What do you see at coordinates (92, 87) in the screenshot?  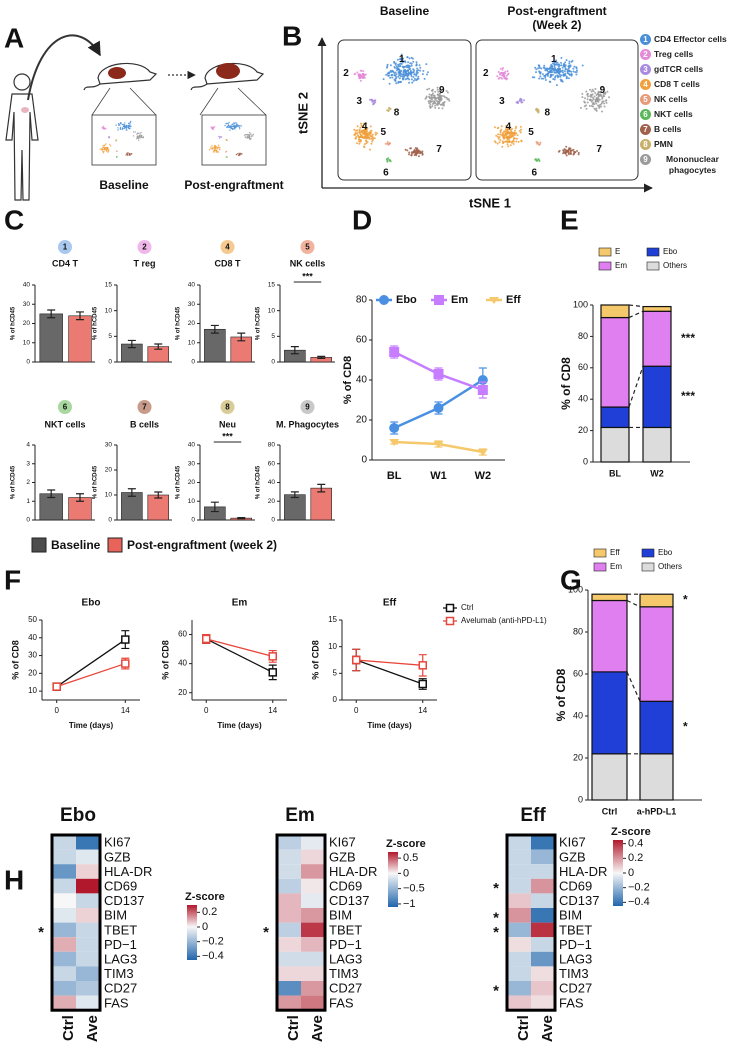 I see `mouse-1-tail` at bounding box center [92, 87].